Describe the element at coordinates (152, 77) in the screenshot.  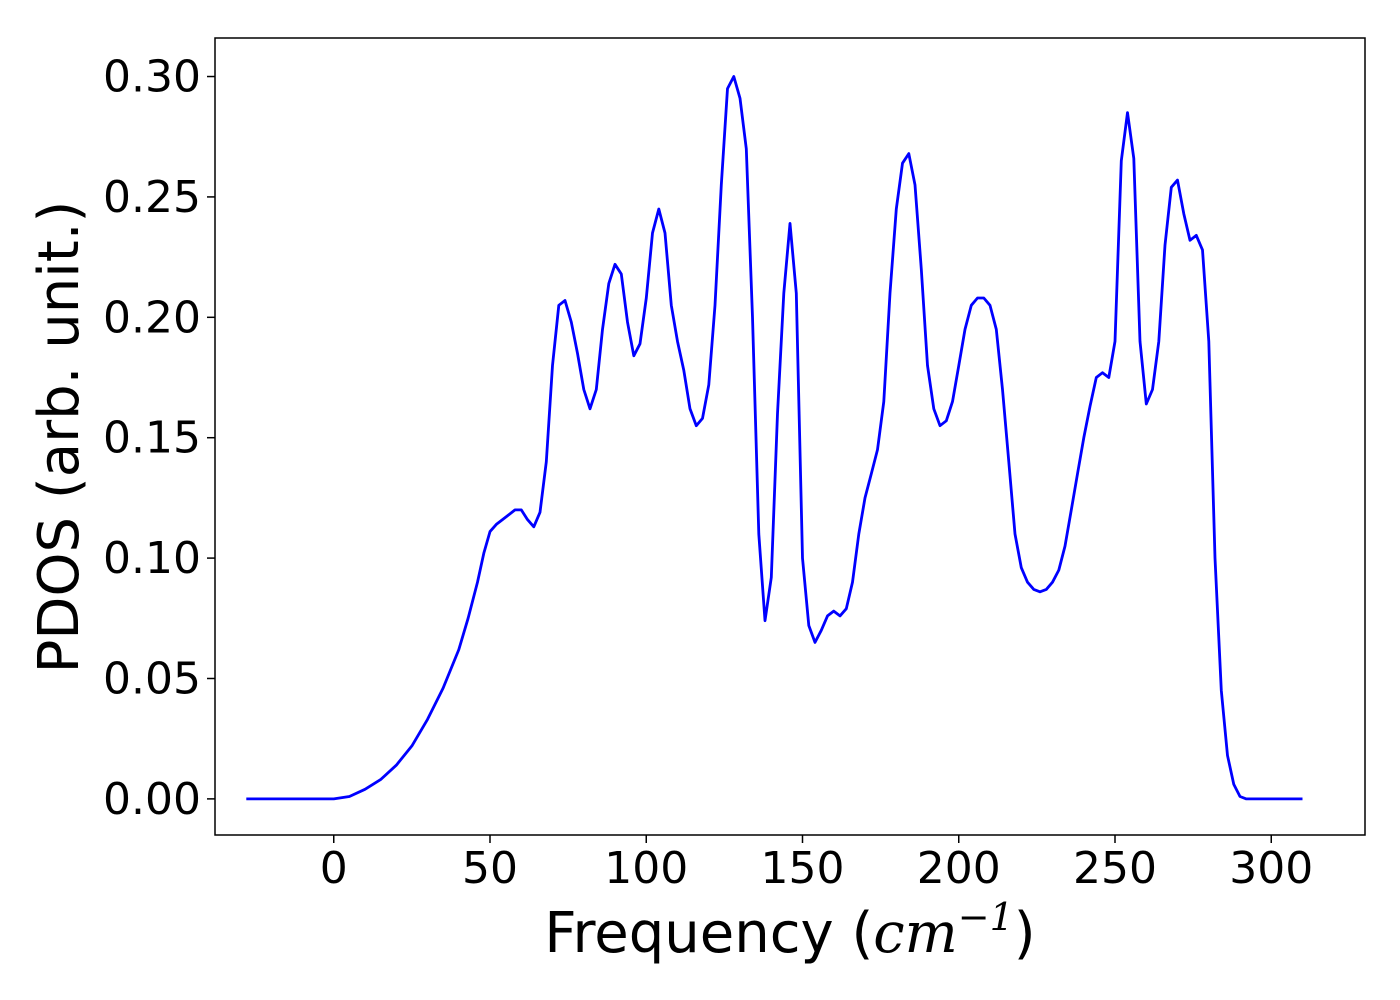
I see `y-tick-label: 0.30` at that location.